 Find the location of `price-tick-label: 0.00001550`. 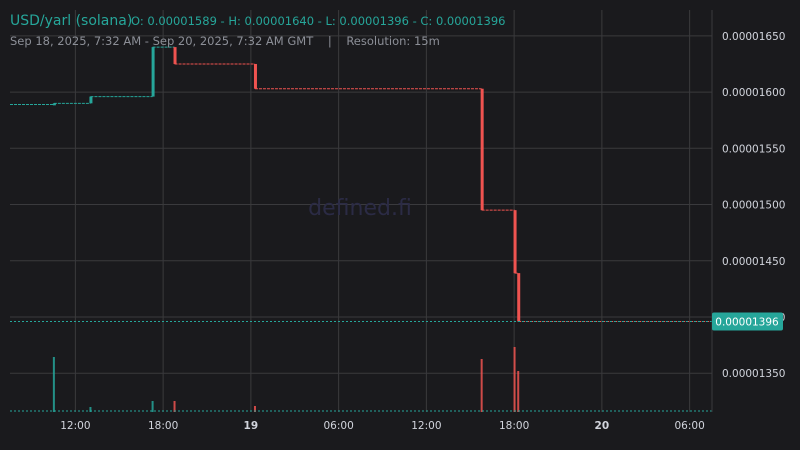

price-tick-label: 0.00001550 is located at coordinates (753, 149).